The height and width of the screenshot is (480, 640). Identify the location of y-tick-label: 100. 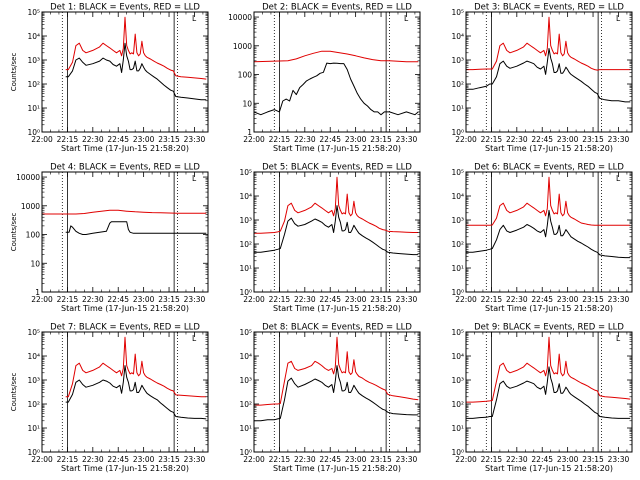
(33, 235).